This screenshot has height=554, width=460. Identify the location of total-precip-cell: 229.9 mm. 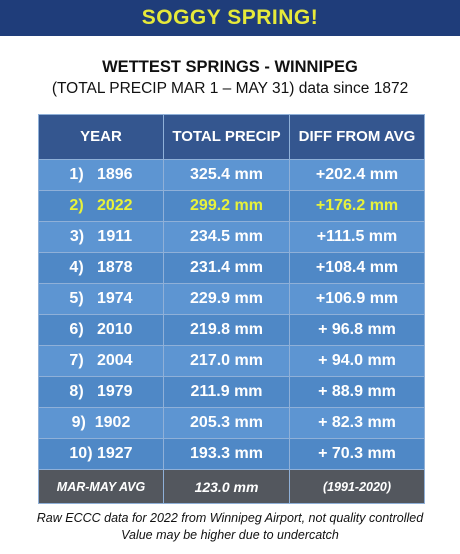
(226, 299).